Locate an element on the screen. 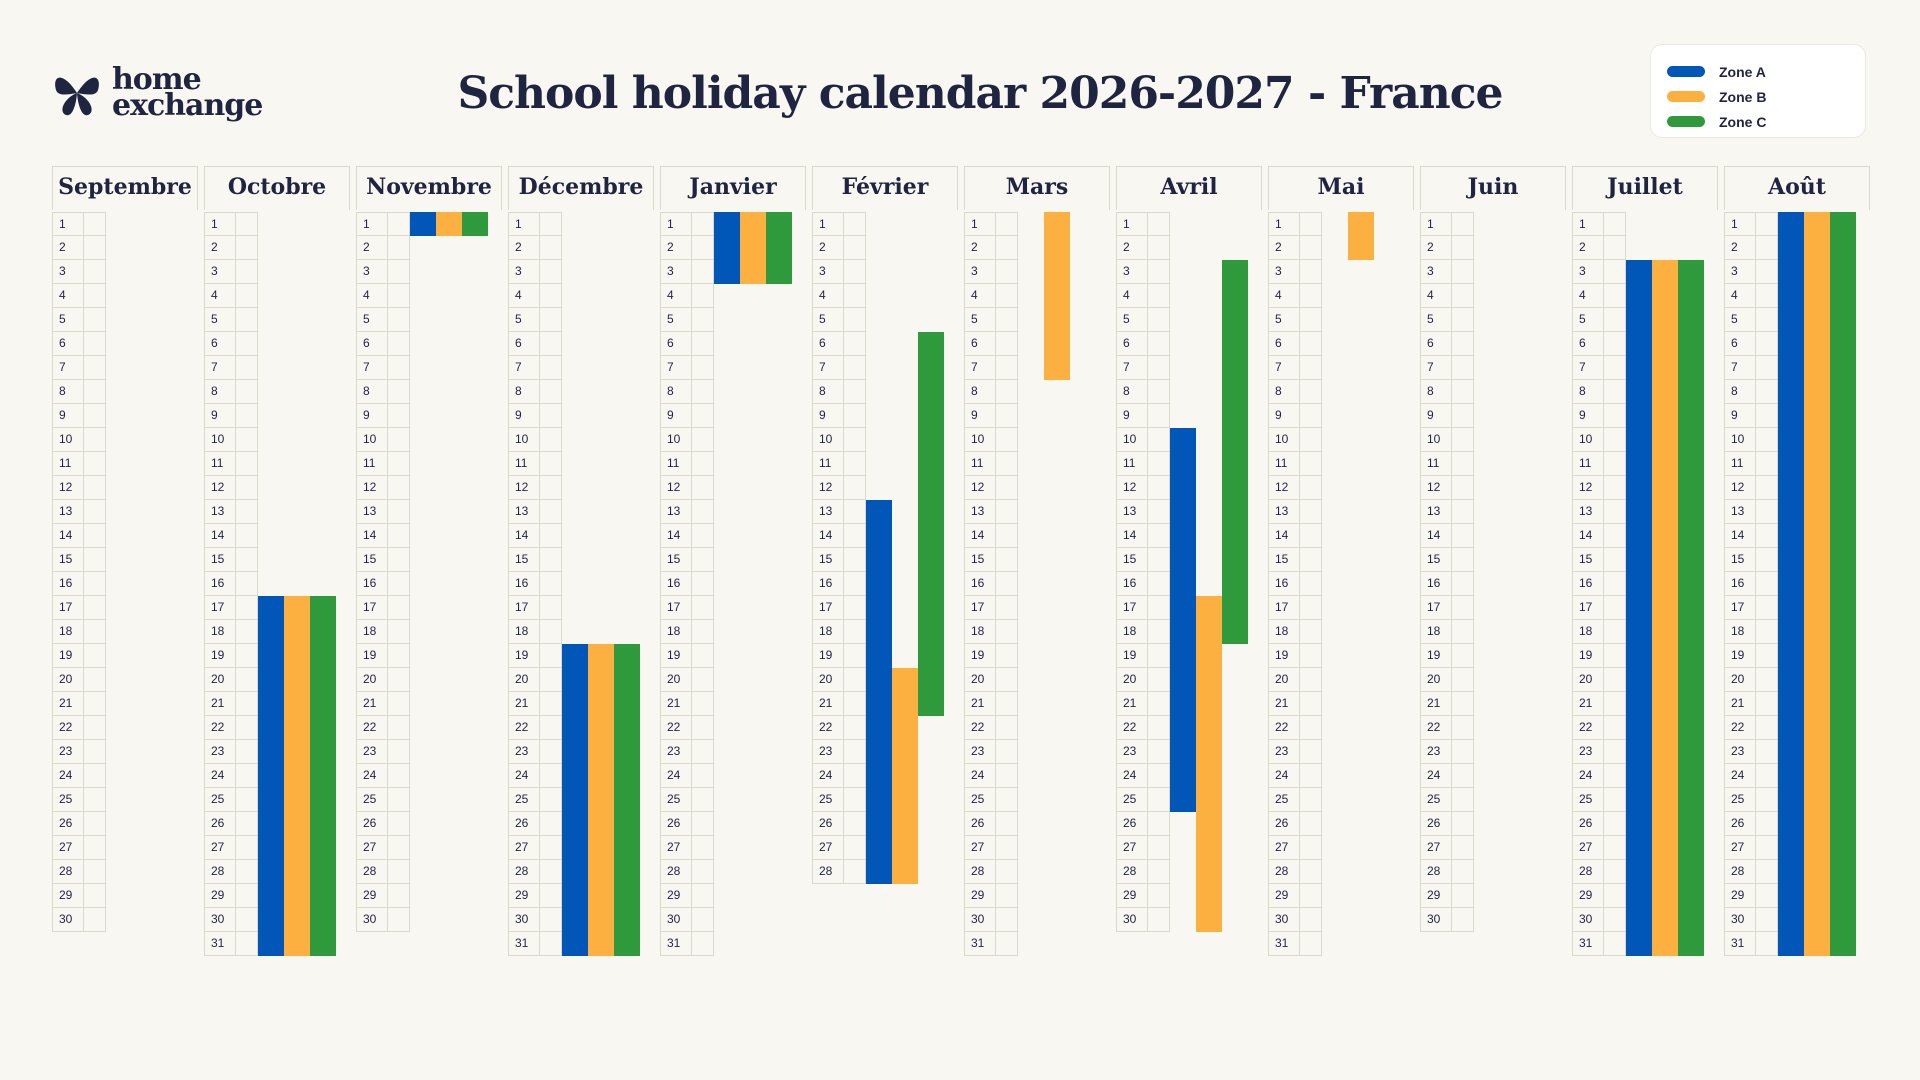 The height and width of the screenshot is (1080, 1920). day-cell: 1 is located at coordinates (535, 224).